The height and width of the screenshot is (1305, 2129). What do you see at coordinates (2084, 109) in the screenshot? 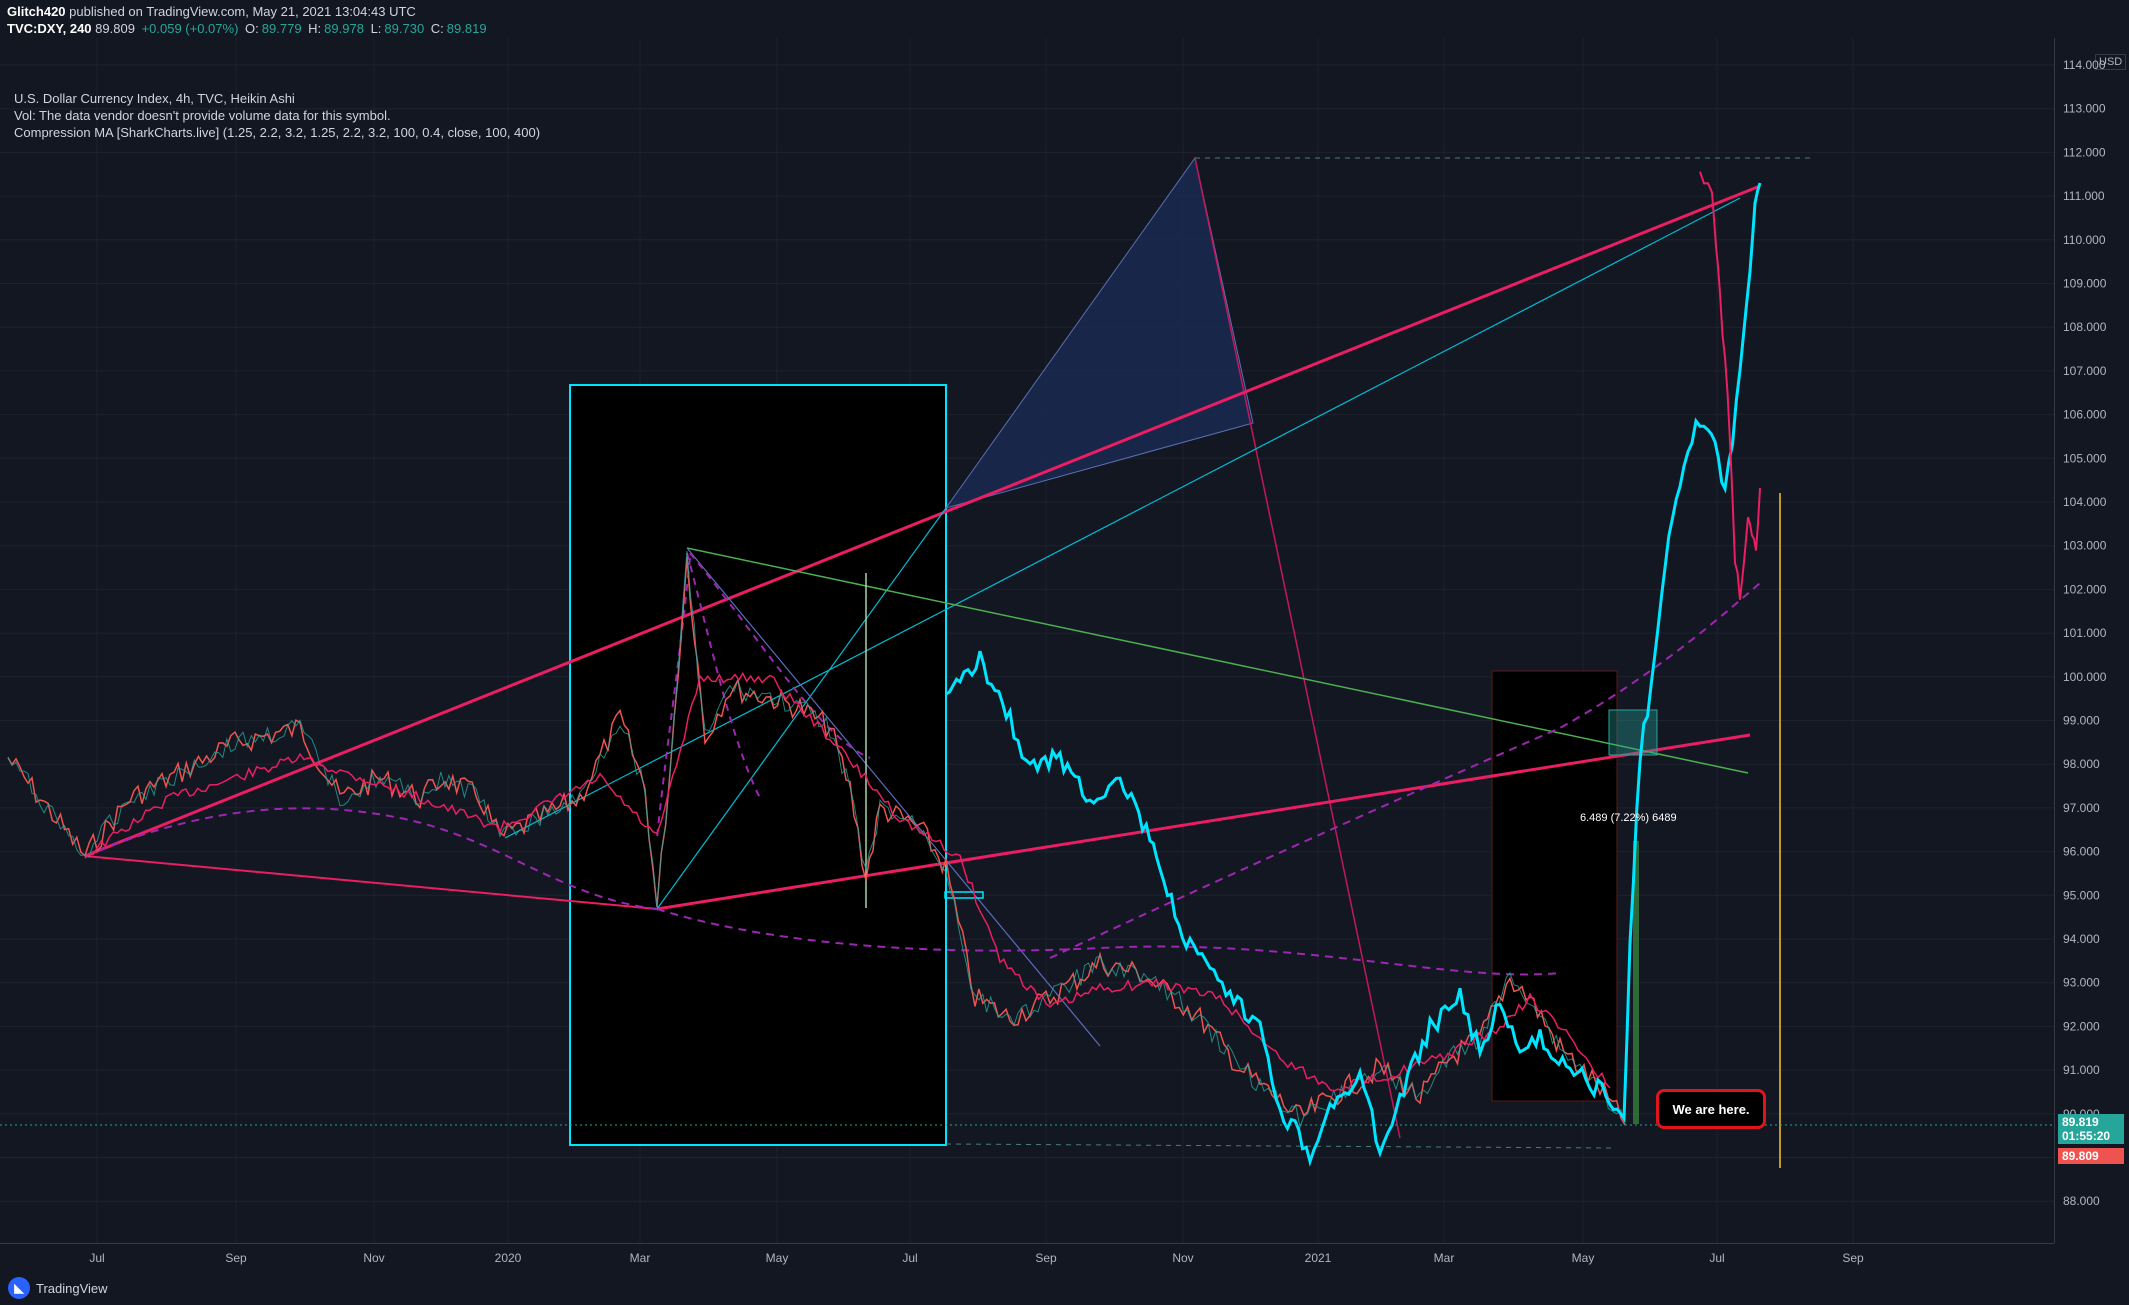
I see `price-tick-label: 113.000` at bounding box center [2084, 109].